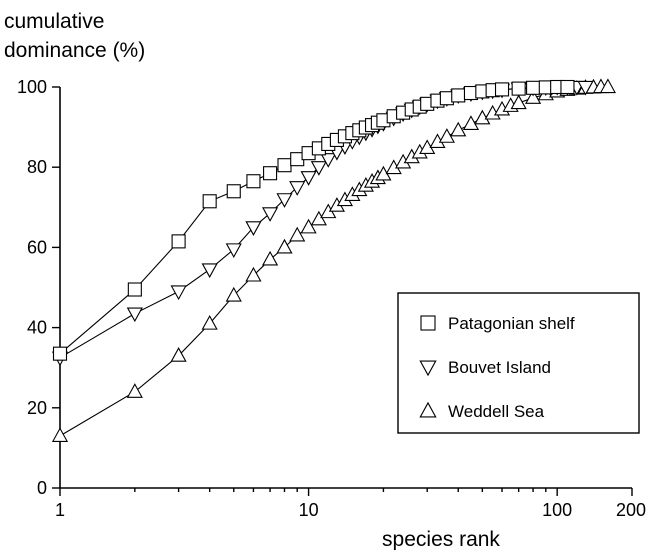 This screenshot has width=655, height=550. I want to click on legend-marker-patagonian-shelf, so click(428, 323).